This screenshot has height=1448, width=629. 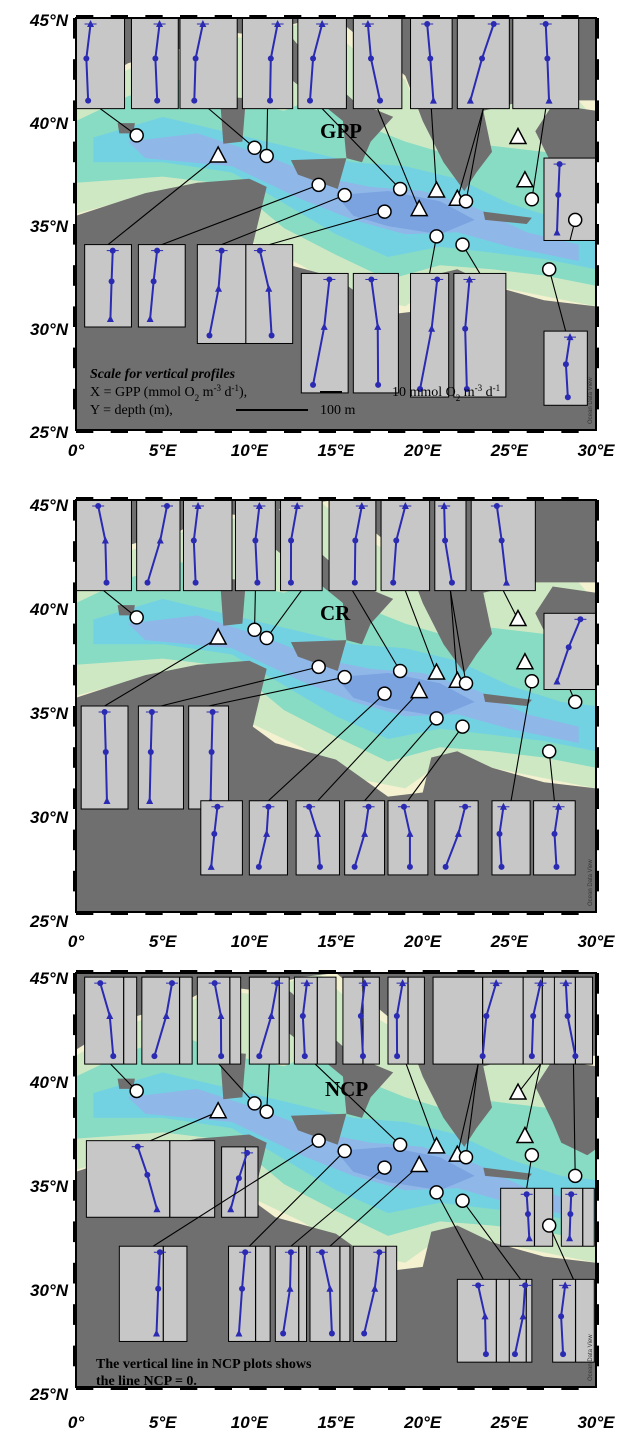 I want to click on lon-tick-label: 15°E, so click(x=336, y=1422).